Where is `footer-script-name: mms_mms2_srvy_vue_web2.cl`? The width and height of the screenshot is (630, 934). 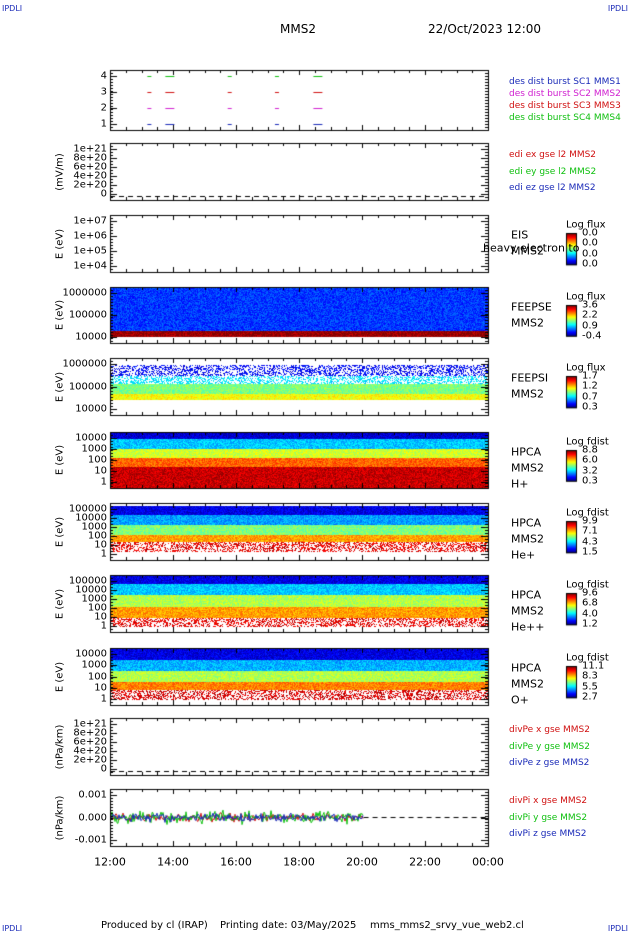
footer-script-name: mms_mms2_srvy_vue_web2.cl is located at coordinates (447, 925).